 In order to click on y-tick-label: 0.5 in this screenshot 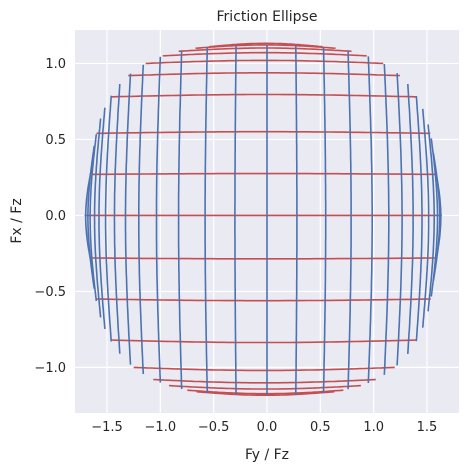, I will do `click(55, 140)`.